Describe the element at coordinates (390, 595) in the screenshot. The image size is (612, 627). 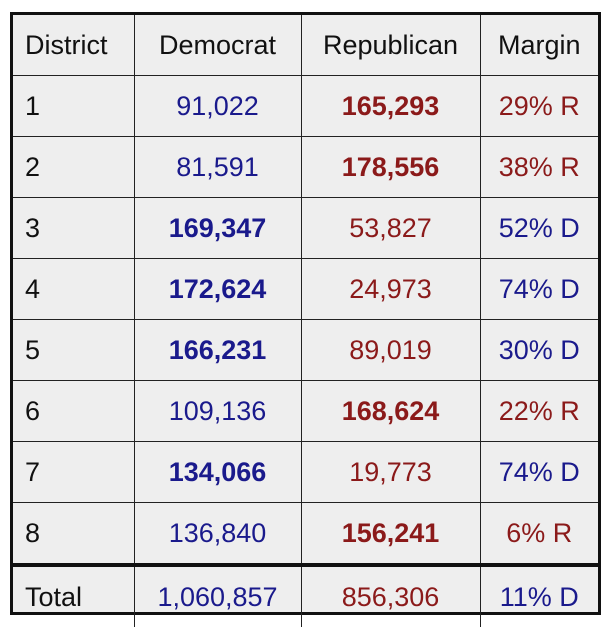
I see `total-republican: 856,306` at that location.